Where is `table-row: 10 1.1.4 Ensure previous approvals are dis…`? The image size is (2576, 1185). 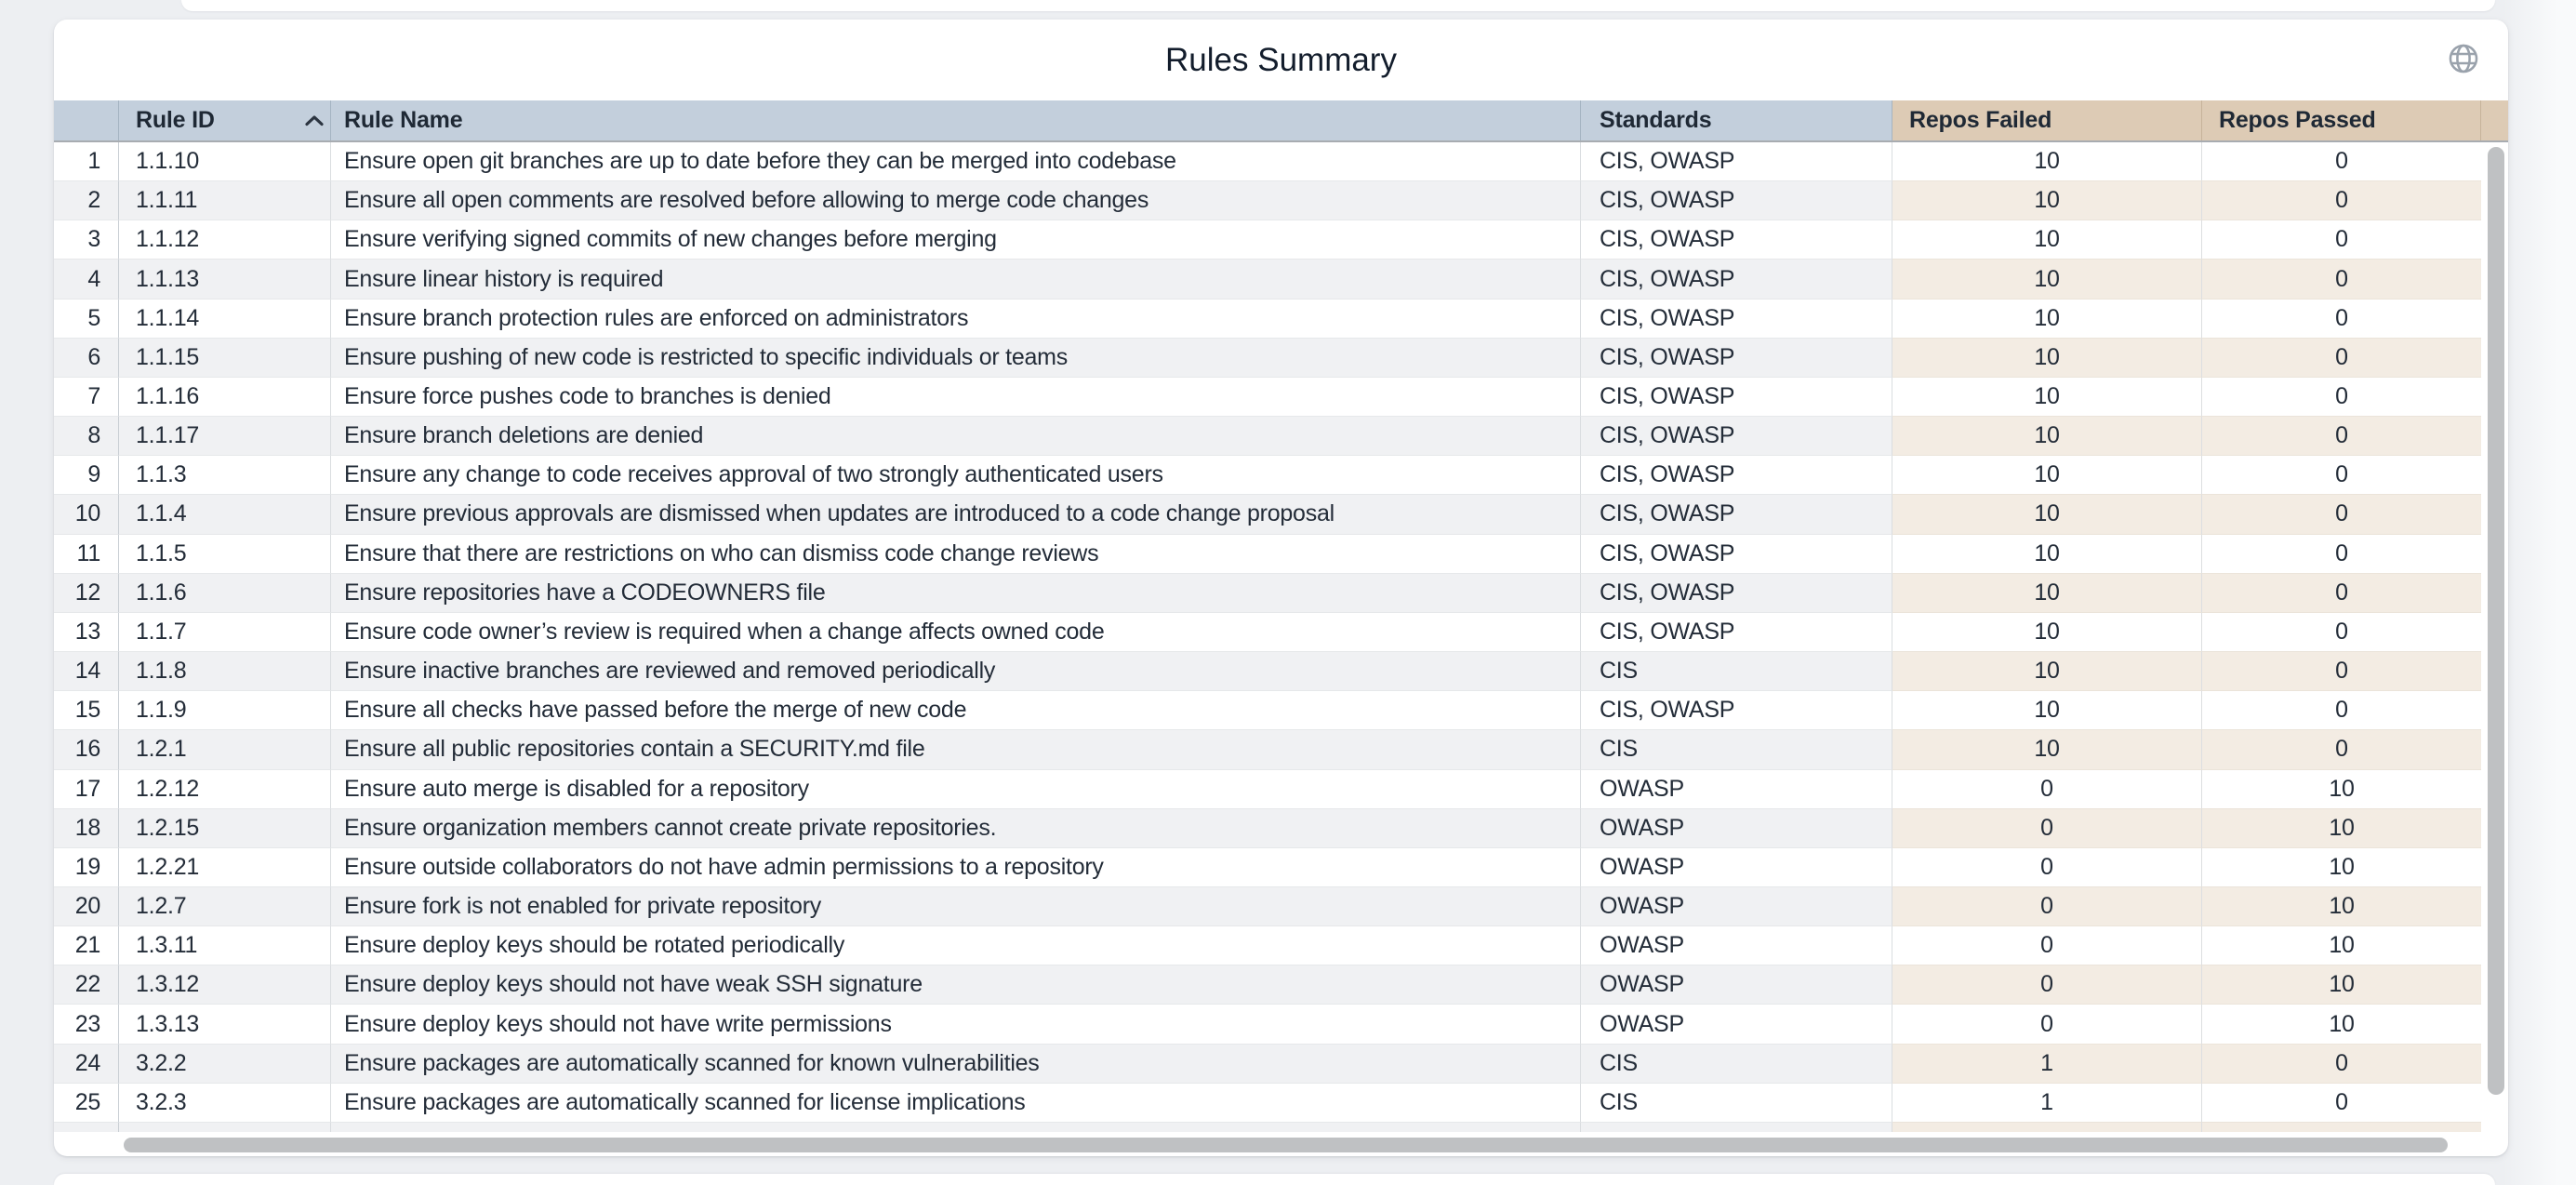
table-row: 10 1.1.4 Ensure previous approvals are dis… is located at coordinates (1281, 515).